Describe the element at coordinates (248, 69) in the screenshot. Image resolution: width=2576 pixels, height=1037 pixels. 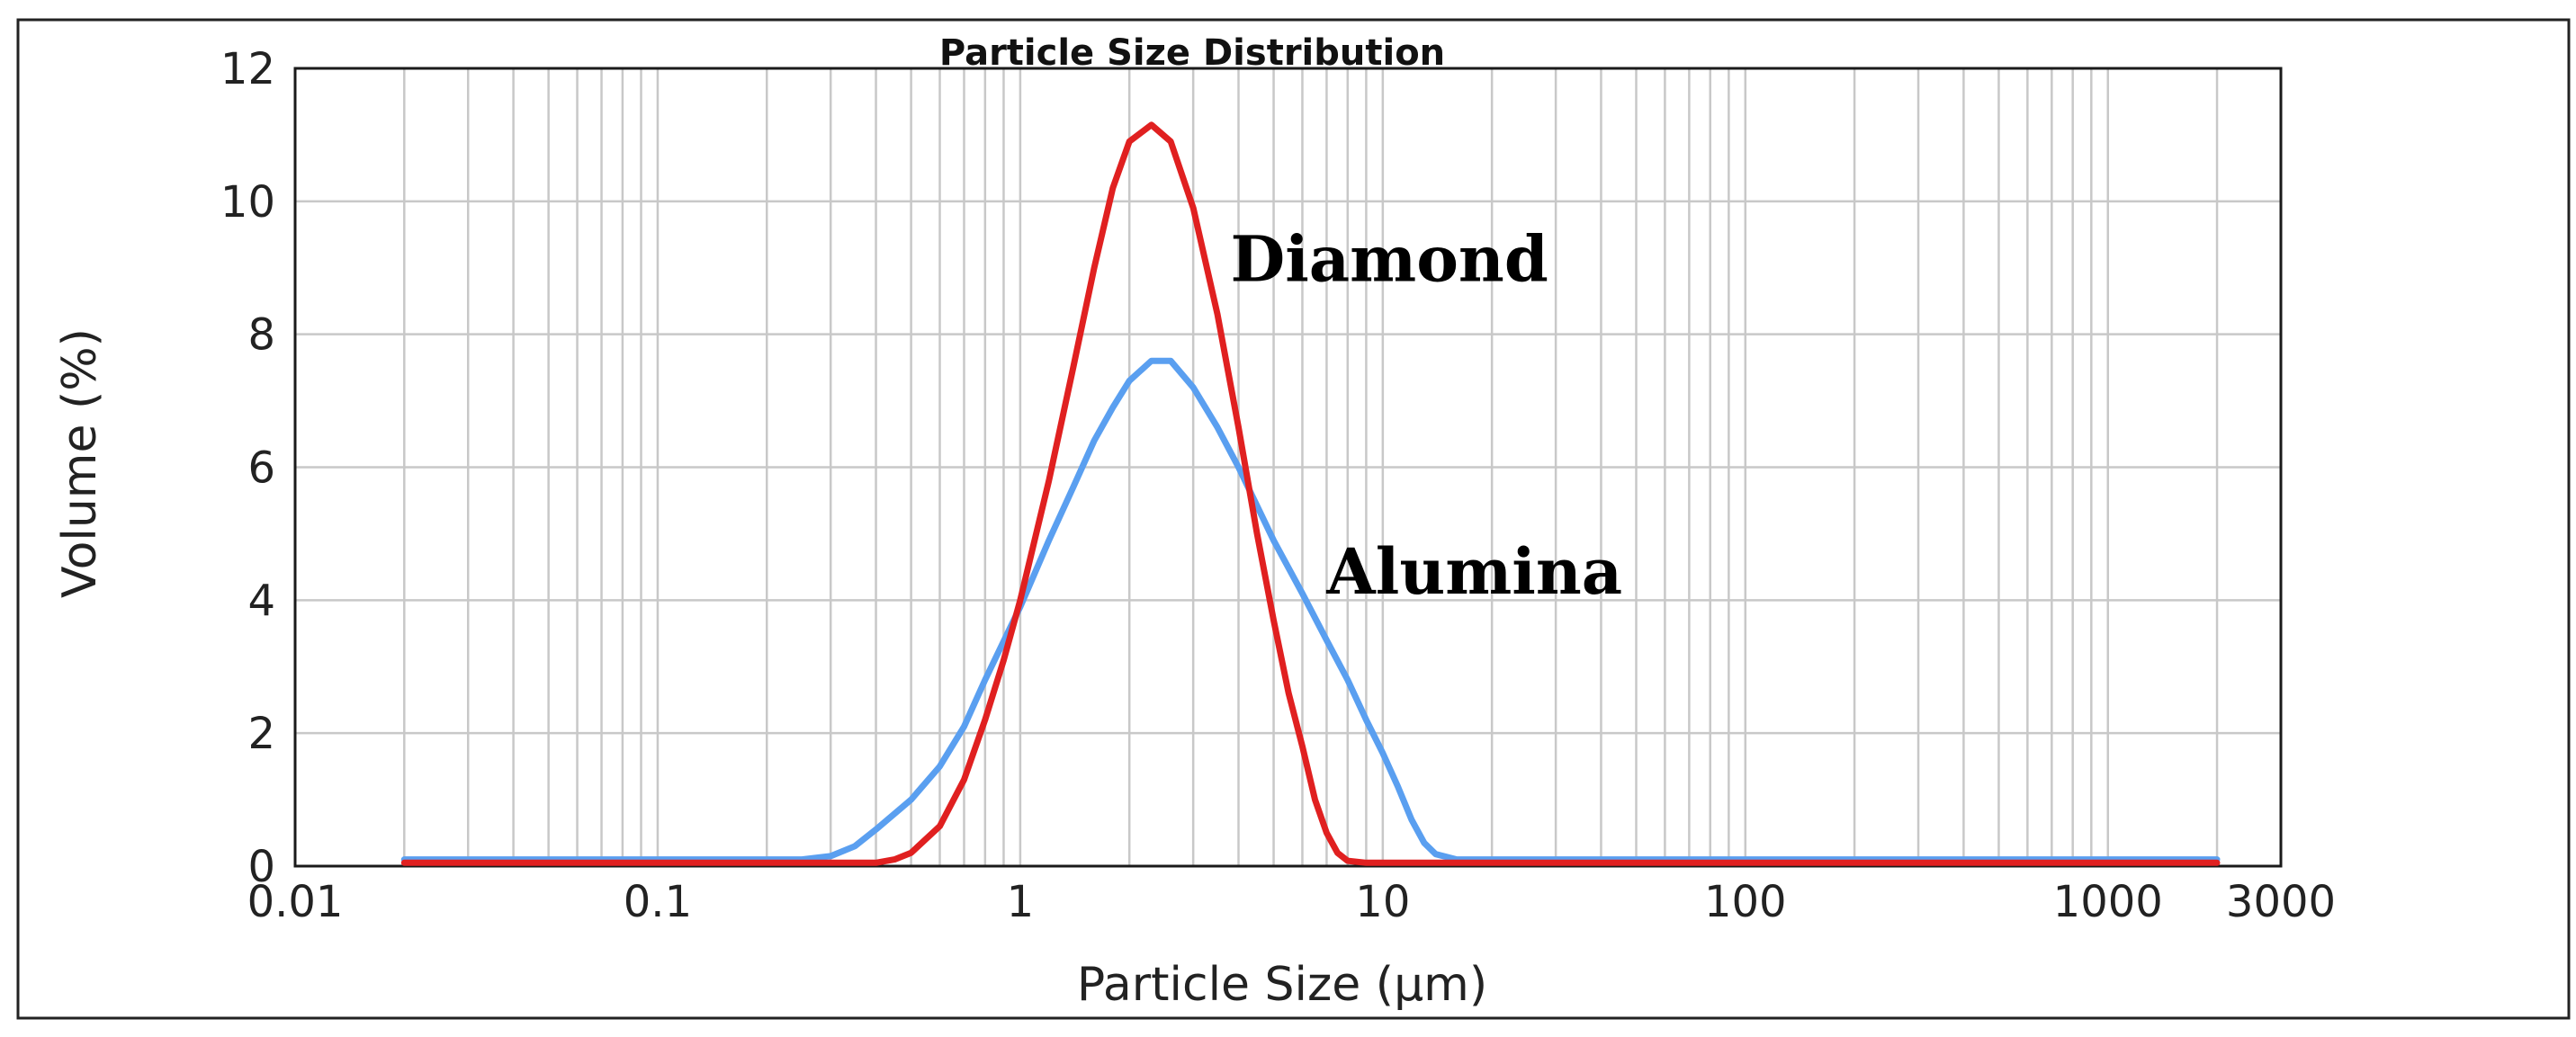
I see `y-tick-label: 12` at that location.